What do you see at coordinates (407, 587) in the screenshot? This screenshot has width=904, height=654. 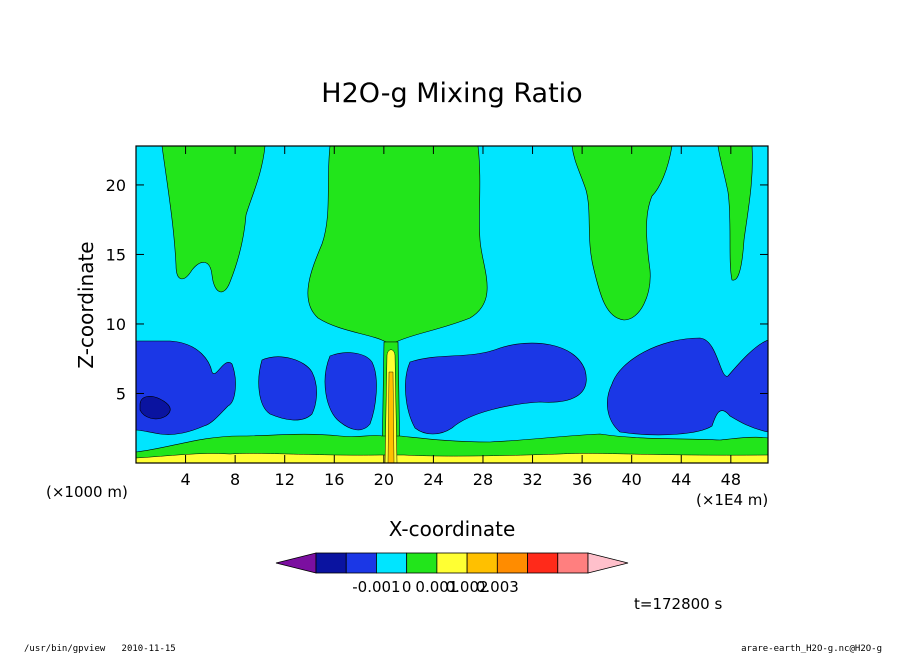 I see `colorbar-tick-label: 0` at bounding box center [407, 587].